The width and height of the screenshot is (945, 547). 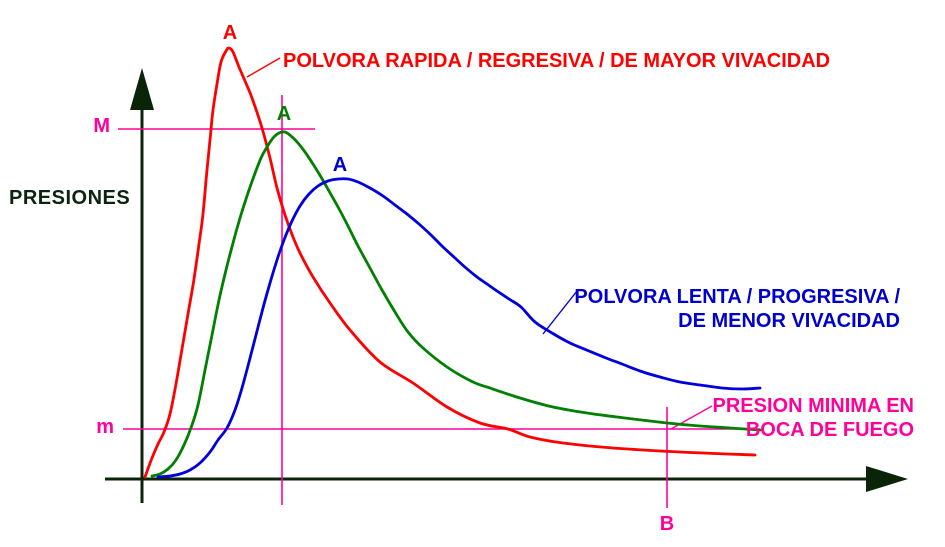 I want to click on y-axis-label: PRESIONES, so click(x=70, y=198).